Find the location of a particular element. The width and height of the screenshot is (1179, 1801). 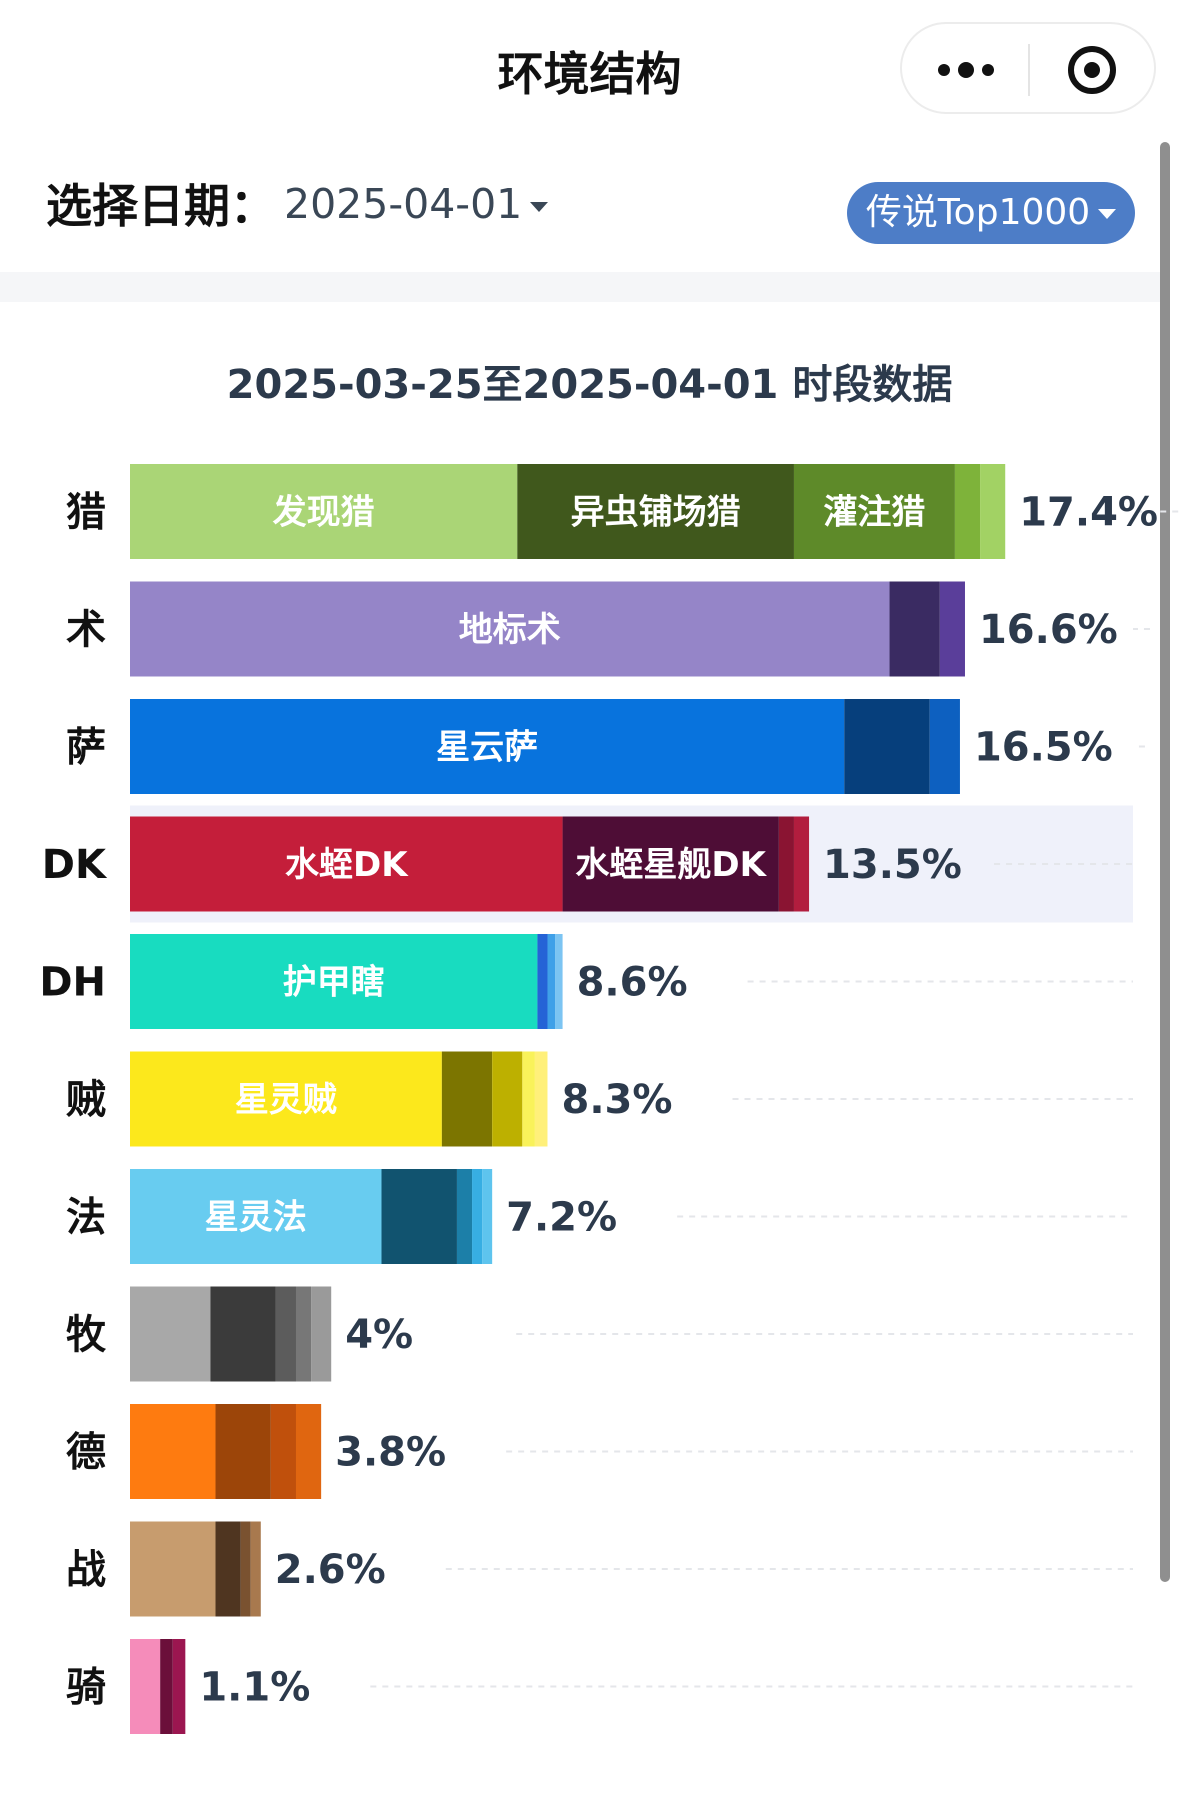

chart-title: 2025-03-25至2025-04-01 时段数据 is located at coordinates (589, 385).